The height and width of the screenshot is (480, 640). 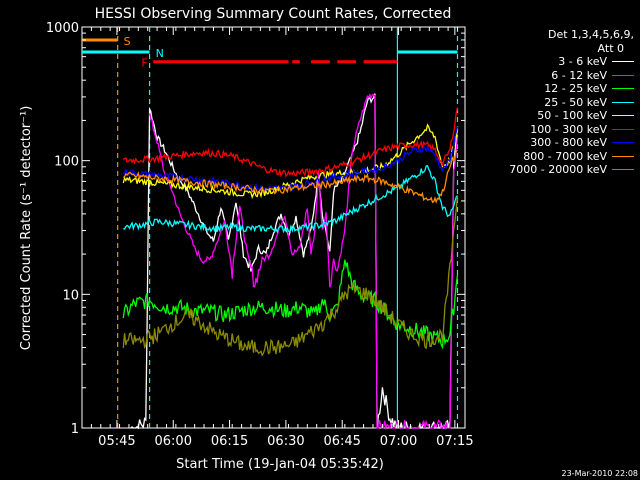 What do you see at coordinates (26, 228) in the screenshot?
I see `y-axis-label: Corrected Count Rate (s⁻¹ detector⁻¹)` at bounding box center [26, 228].